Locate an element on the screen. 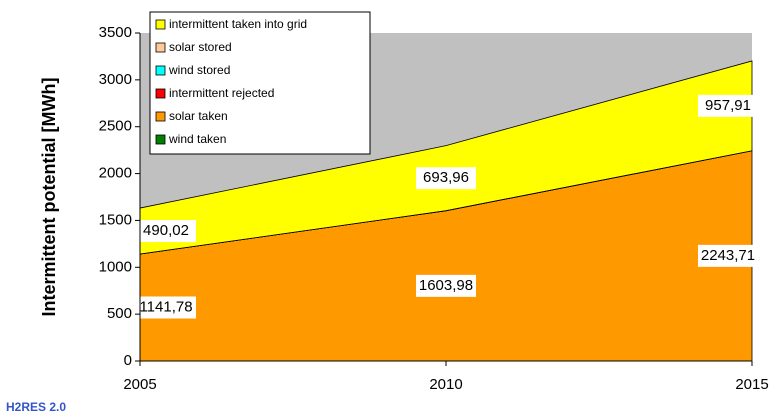 Image resolution: width=776 pixels, height=417 pixels. legend-label: solar taken is located at coordinates (198, 116).